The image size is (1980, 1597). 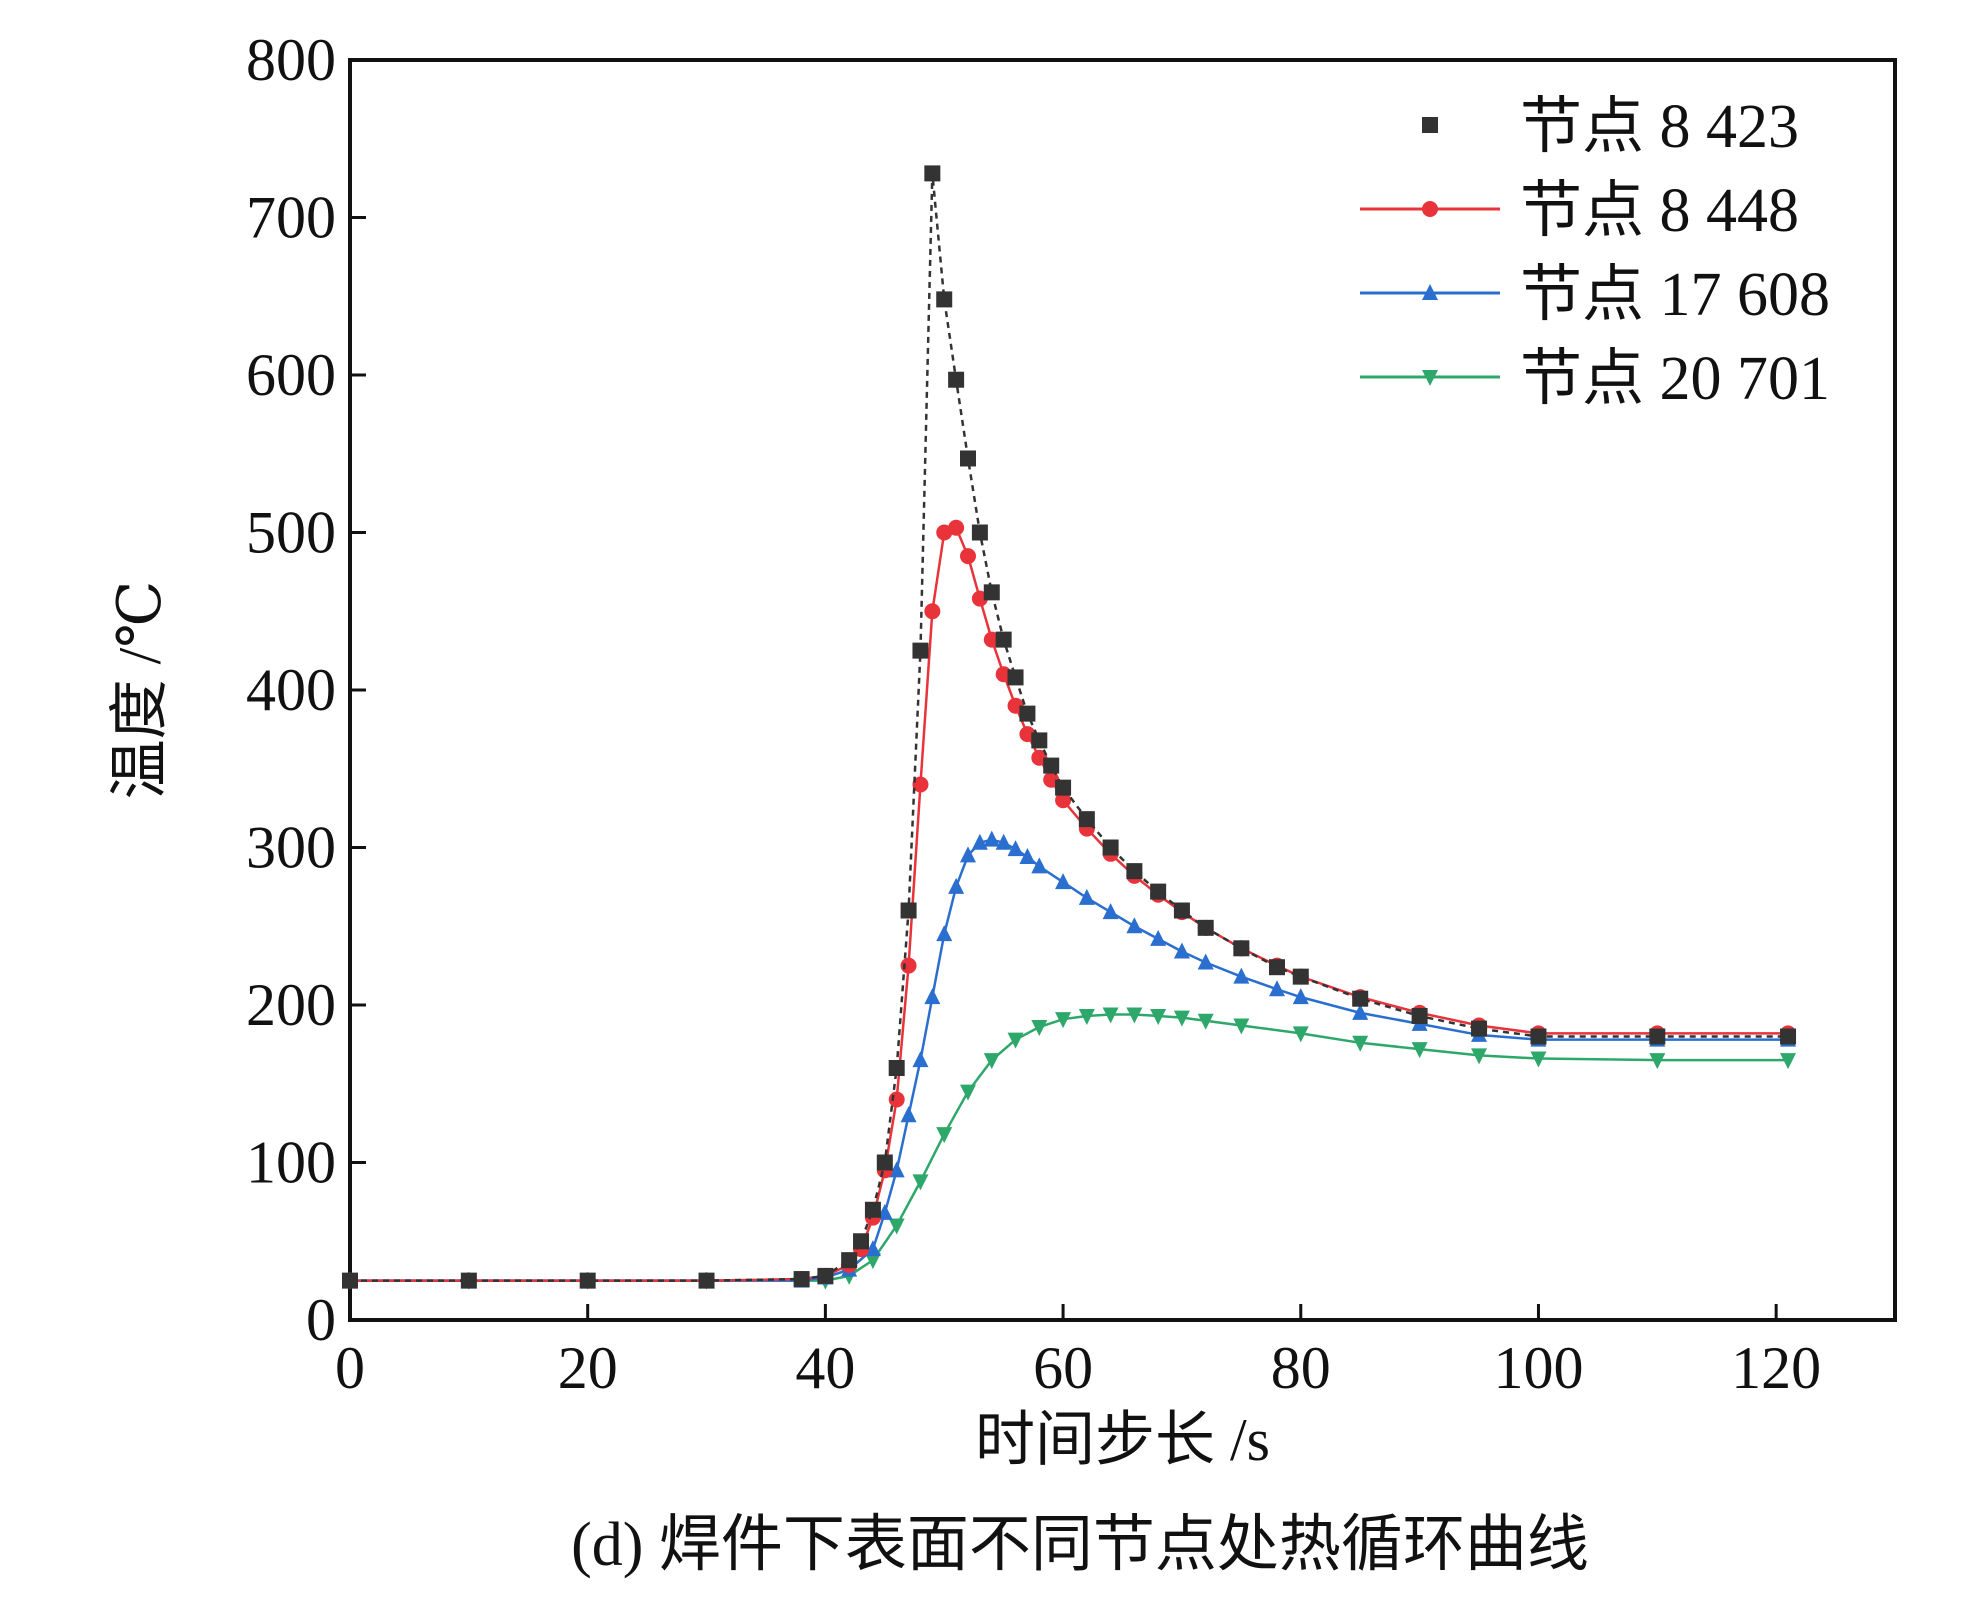 What do you see at coordinates (350, 1368) in the screenshot?
I see `x-tick-label: 0` at bounding box center [350, 1368].